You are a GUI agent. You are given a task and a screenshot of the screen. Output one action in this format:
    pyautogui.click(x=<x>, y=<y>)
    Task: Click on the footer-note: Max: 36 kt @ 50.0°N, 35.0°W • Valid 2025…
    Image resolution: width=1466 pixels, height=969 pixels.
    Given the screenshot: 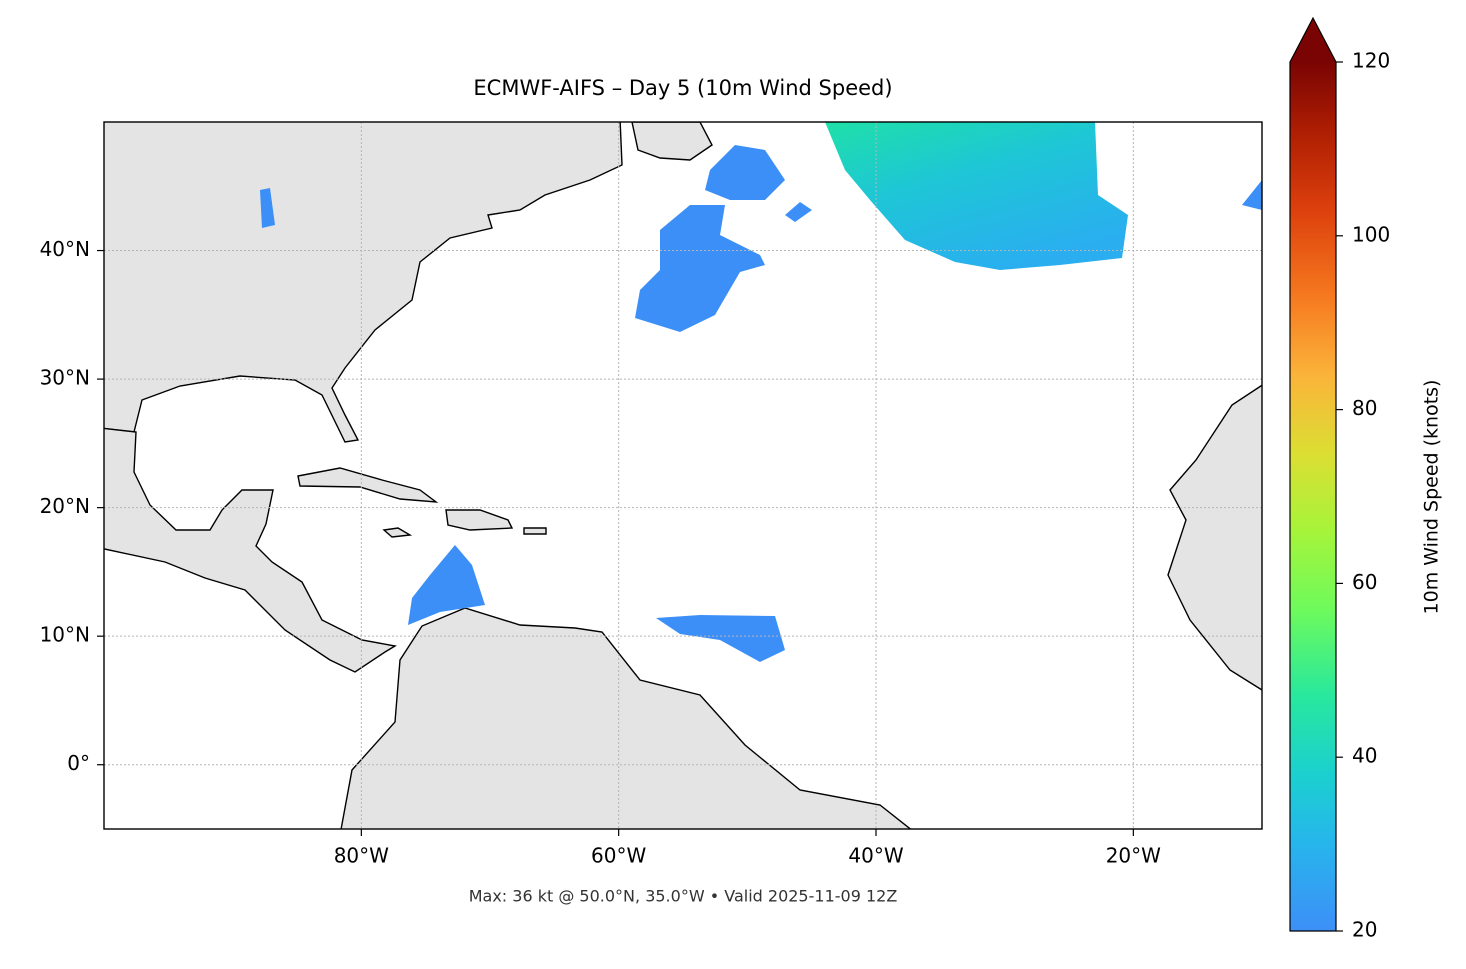 What is the action you would take?
    pyautogui.click(x=683, y=896)
    